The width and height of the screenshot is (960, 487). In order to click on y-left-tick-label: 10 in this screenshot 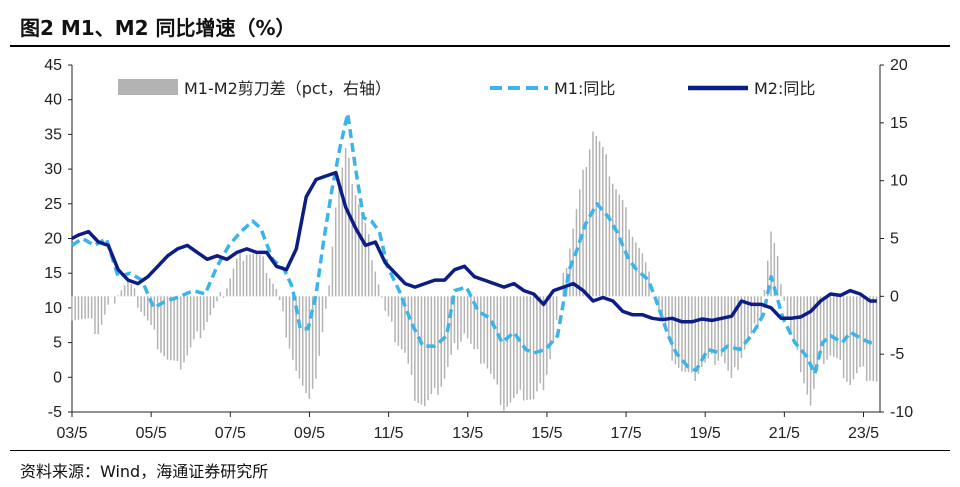, I will do `click(53, 308)`.